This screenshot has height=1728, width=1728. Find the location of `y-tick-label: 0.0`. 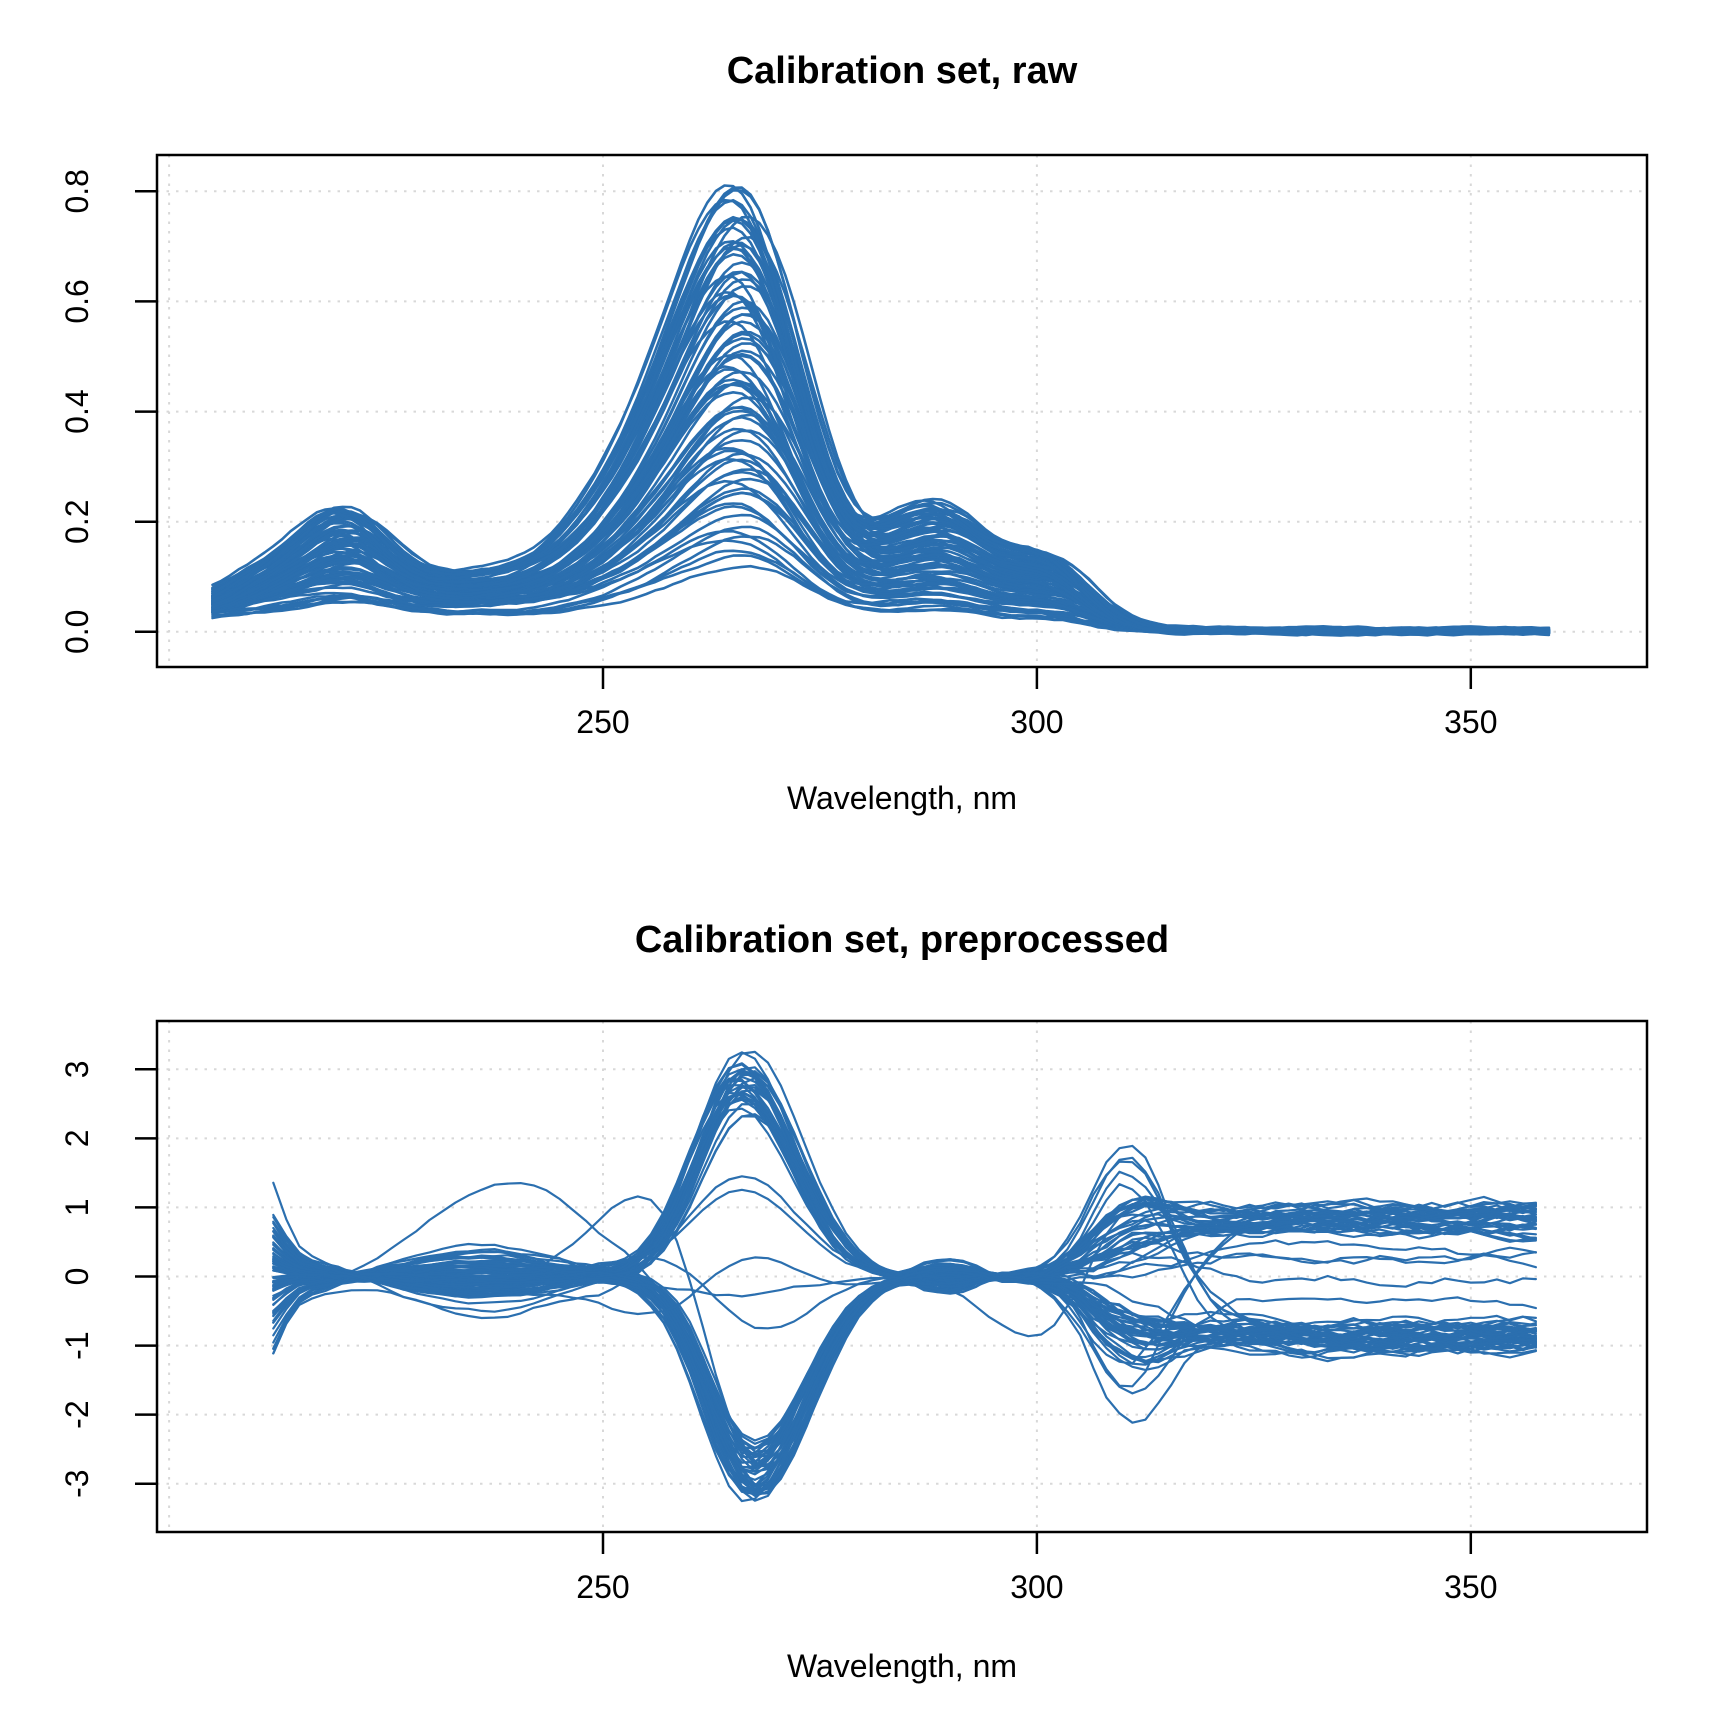

y-tick-label: 0.0 is located at coordinates (77, 632).